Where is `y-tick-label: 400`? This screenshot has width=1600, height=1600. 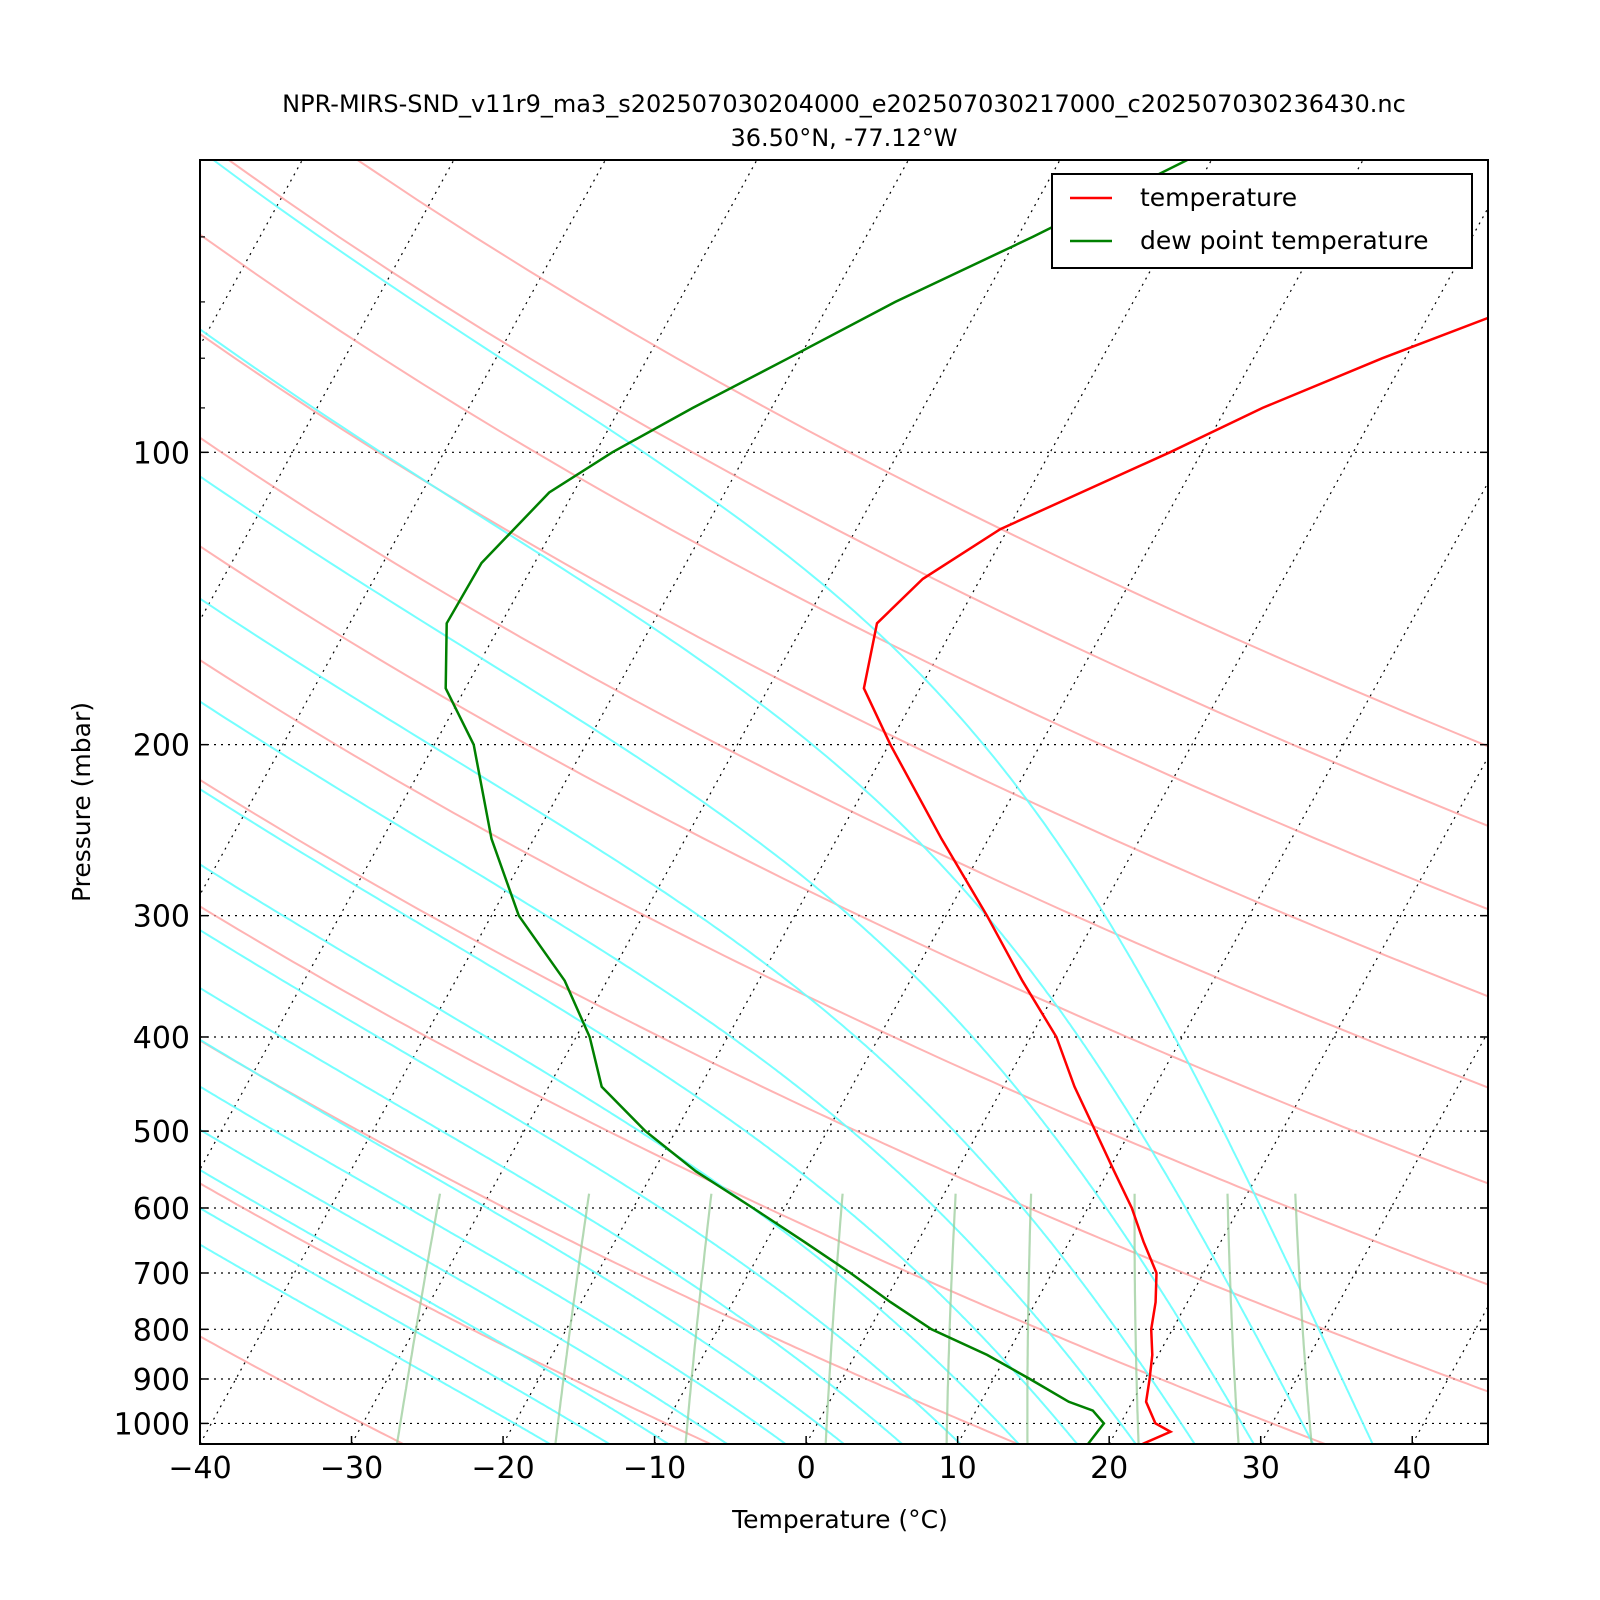 y-tick-label: 400 is located at coordinates (161, 1038).